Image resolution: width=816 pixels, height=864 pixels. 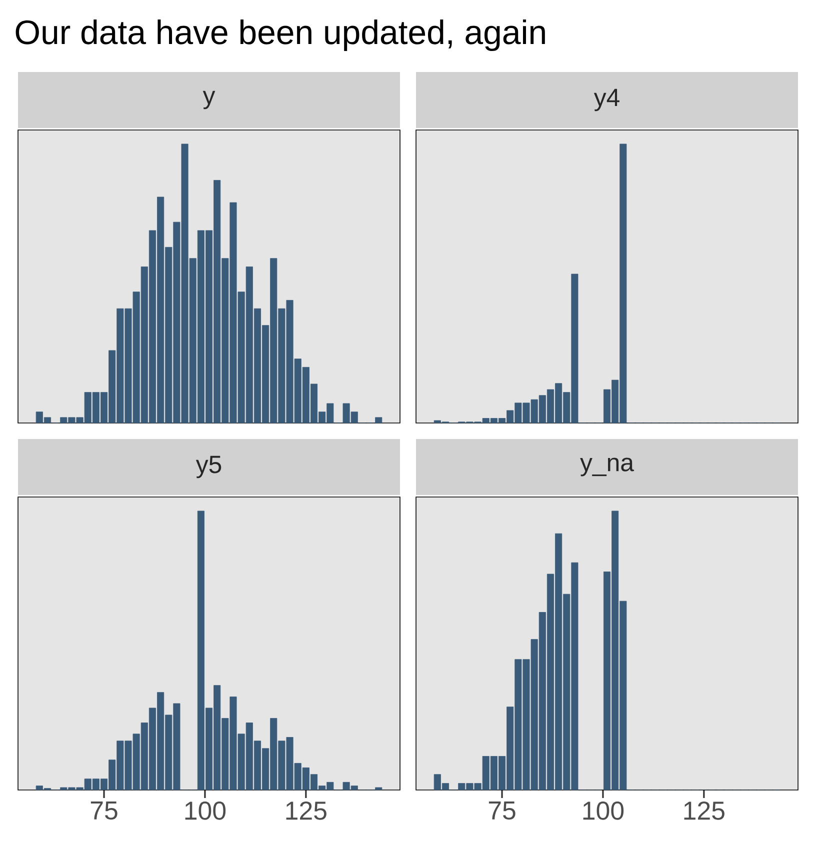 I want to click on chart-subtitle: y4, so click(x=607, y=100).